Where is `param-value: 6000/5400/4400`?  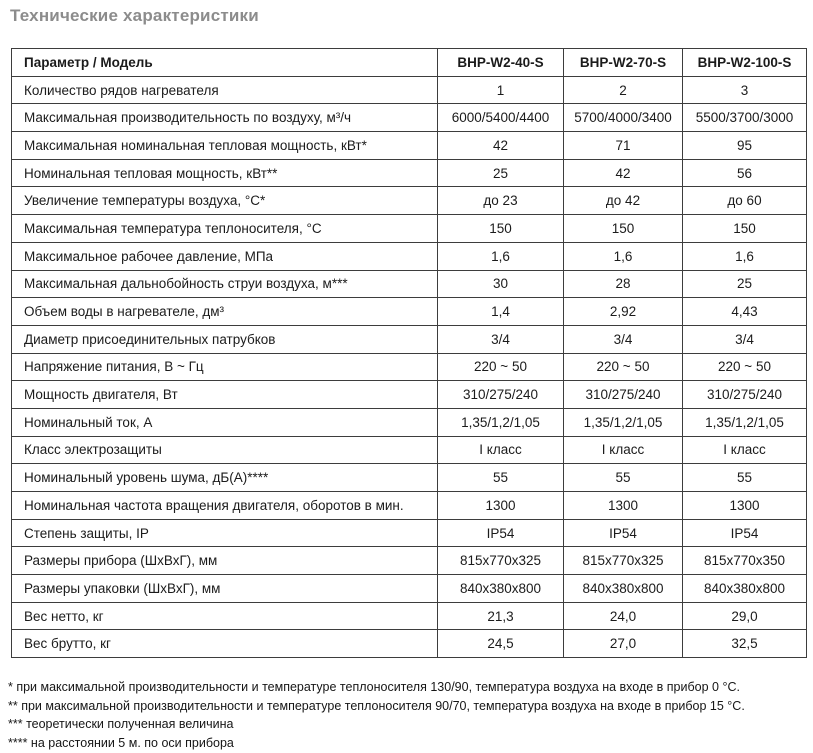 param-value: 6000/5400/4400 is located at coordinates (500, 118).